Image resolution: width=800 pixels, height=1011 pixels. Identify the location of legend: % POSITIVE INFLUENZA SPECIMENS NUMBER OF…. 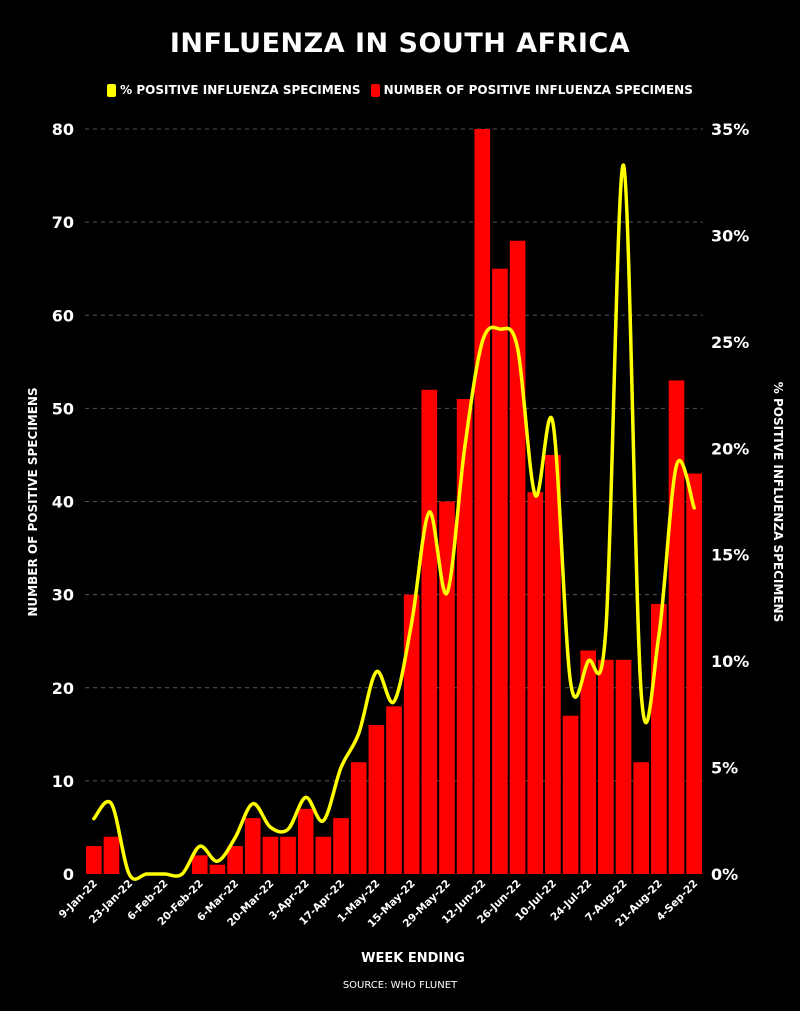
(400, 90).